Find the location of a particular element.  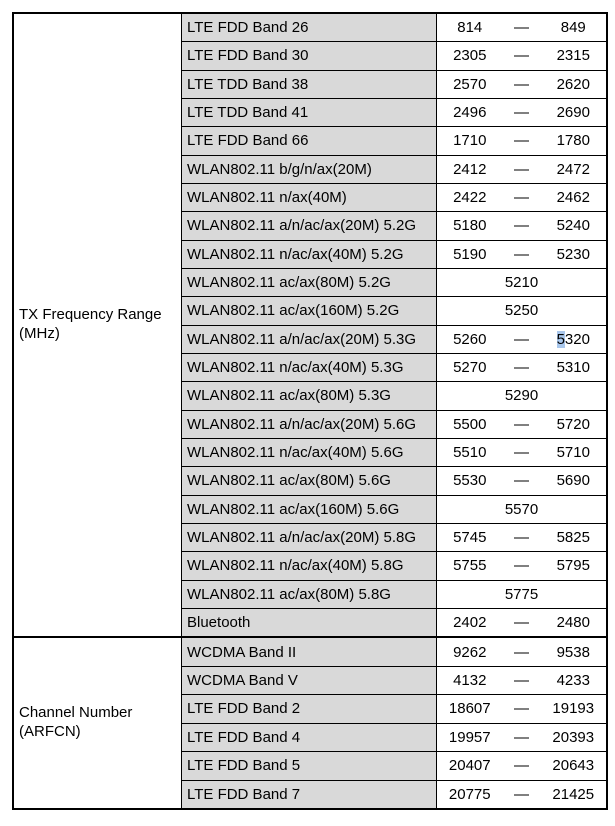

range-max: 20393 is located at coordinates (573, 737).